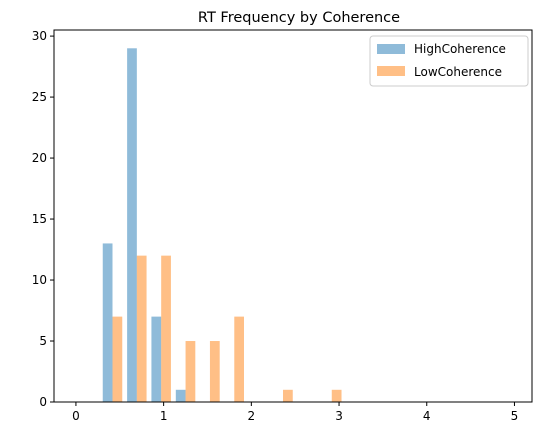 This screenshot has width=543, height=435. What do you see at coordinates (339, 416) in the screenshot?
I see `x-tick-label: 3` at bounding box center [339, 416].